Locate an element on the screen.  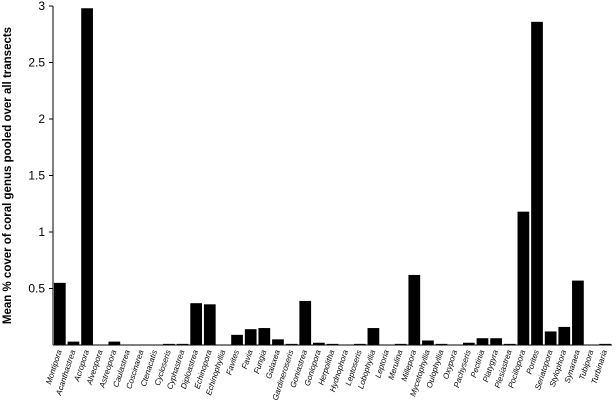
y-tick-label: 3 is located at coordinates (41, 6).